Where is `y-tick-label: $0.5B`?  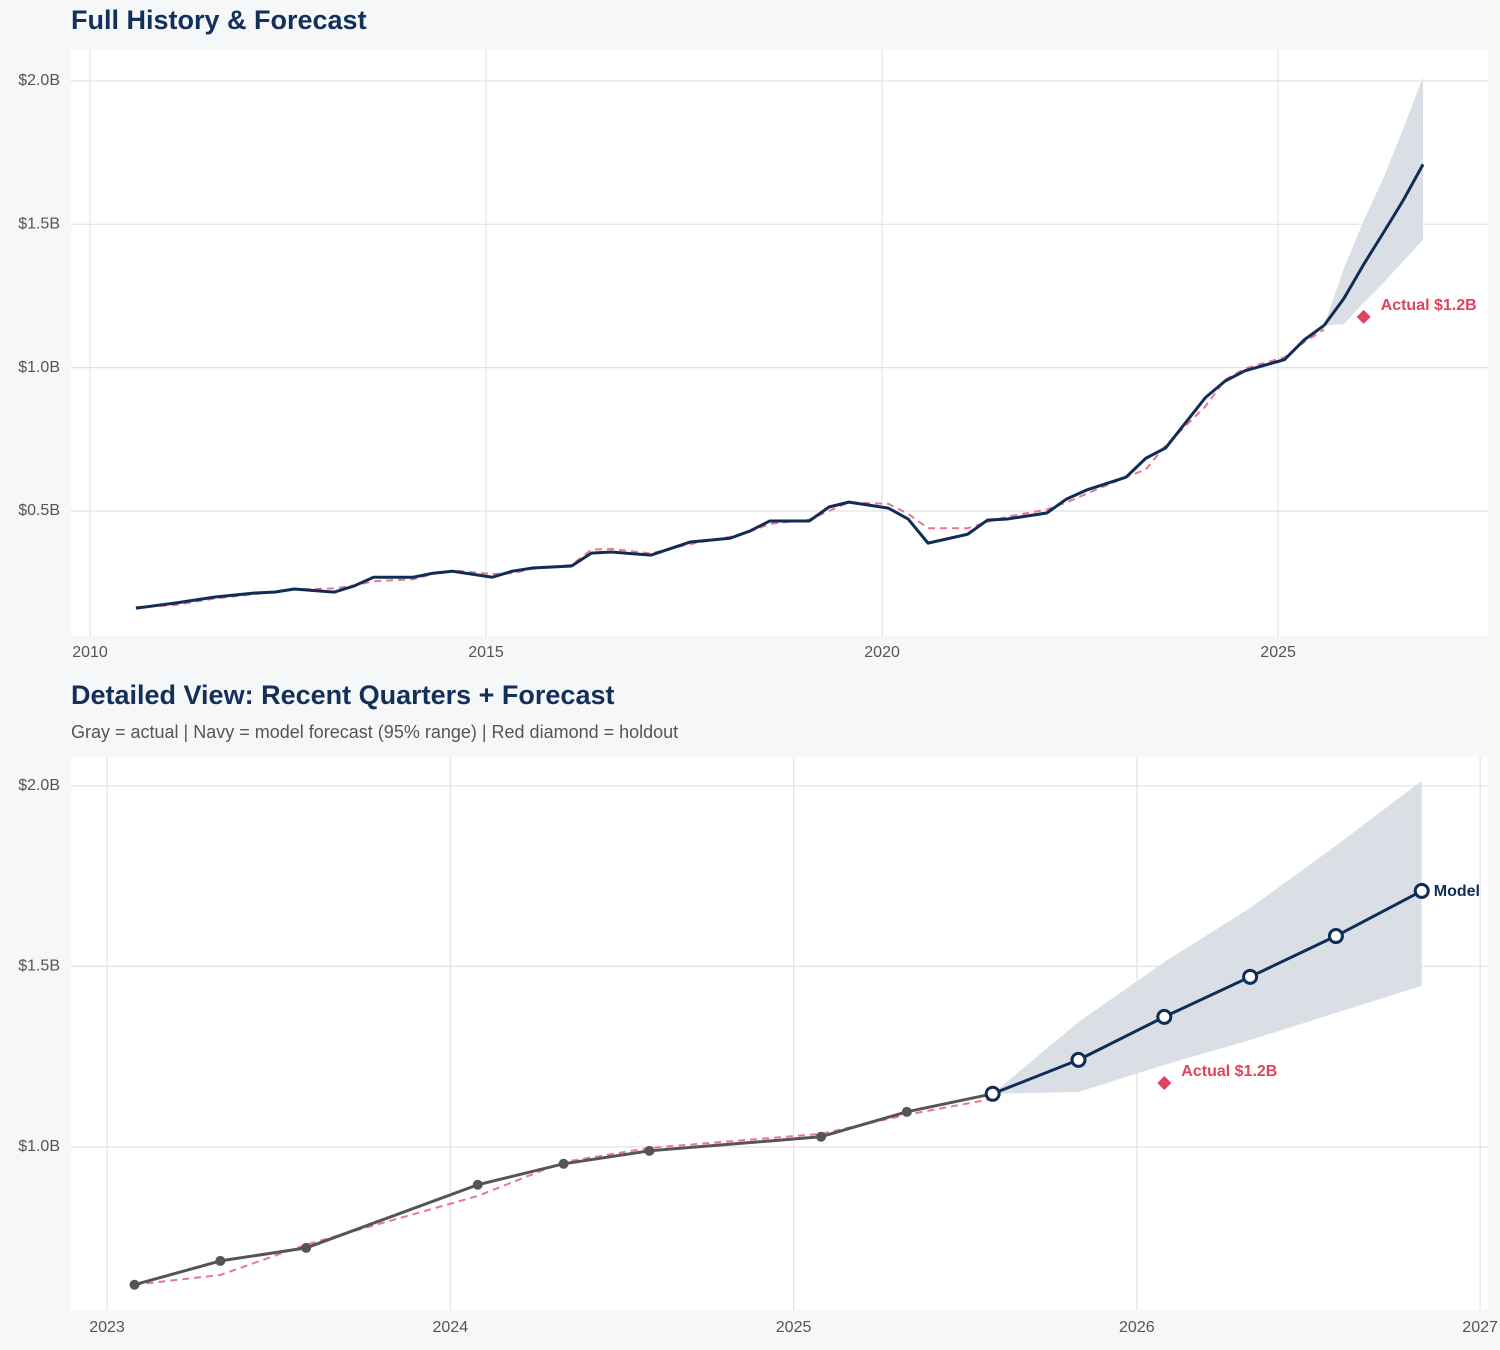 y-tick-label: $0.5B is located at coordinates (39, 510).